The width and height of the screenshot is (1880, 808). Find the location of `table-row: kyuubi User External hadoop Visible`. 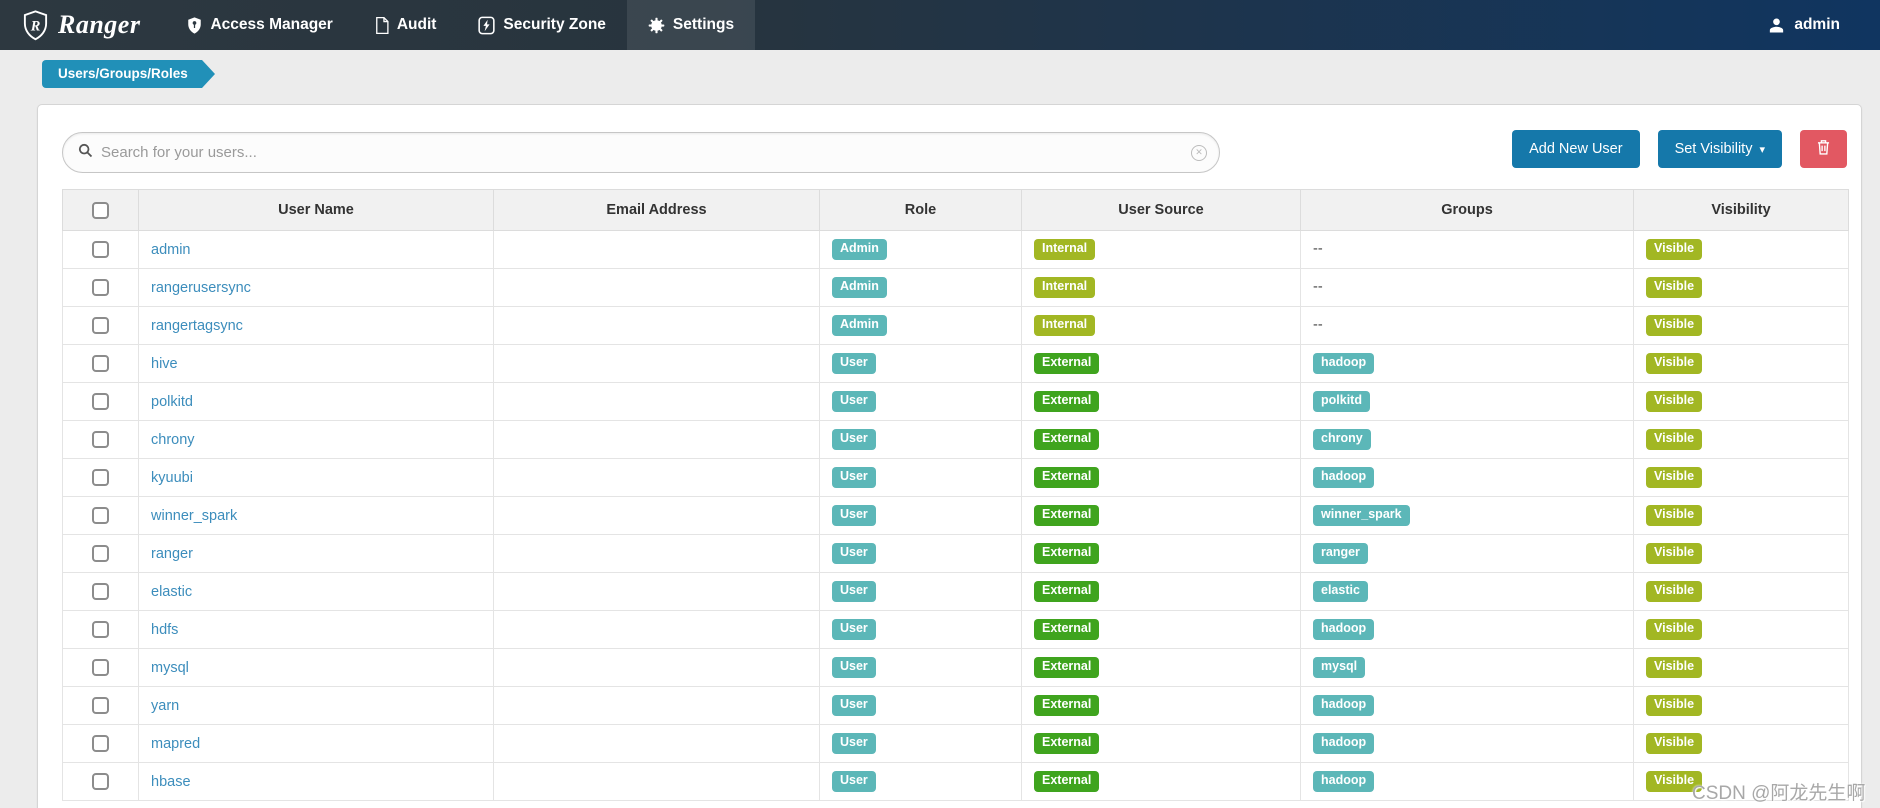

table-row: kyuubi User External hadoop Visible is located at coordinates (955, 477).